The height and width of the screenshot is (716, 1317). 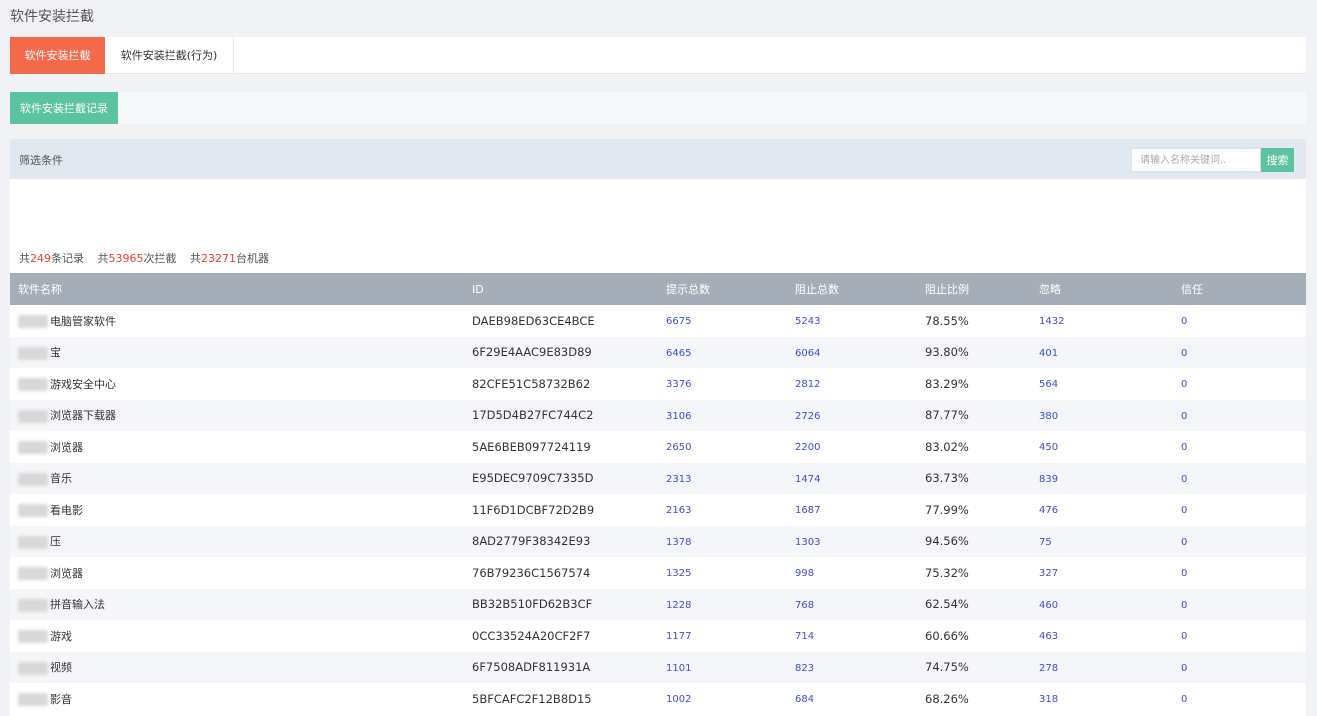 I want to click on prompt-total-cell: 1101, so click(x=722, y=668).